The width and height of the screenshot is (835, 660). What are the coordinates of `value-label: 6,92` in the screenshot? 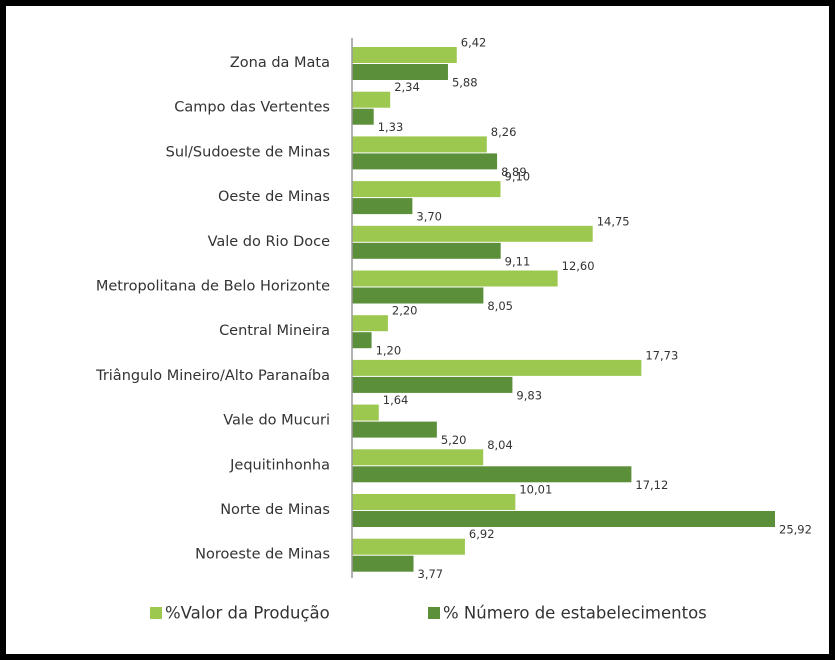 It's located at (482, 534).